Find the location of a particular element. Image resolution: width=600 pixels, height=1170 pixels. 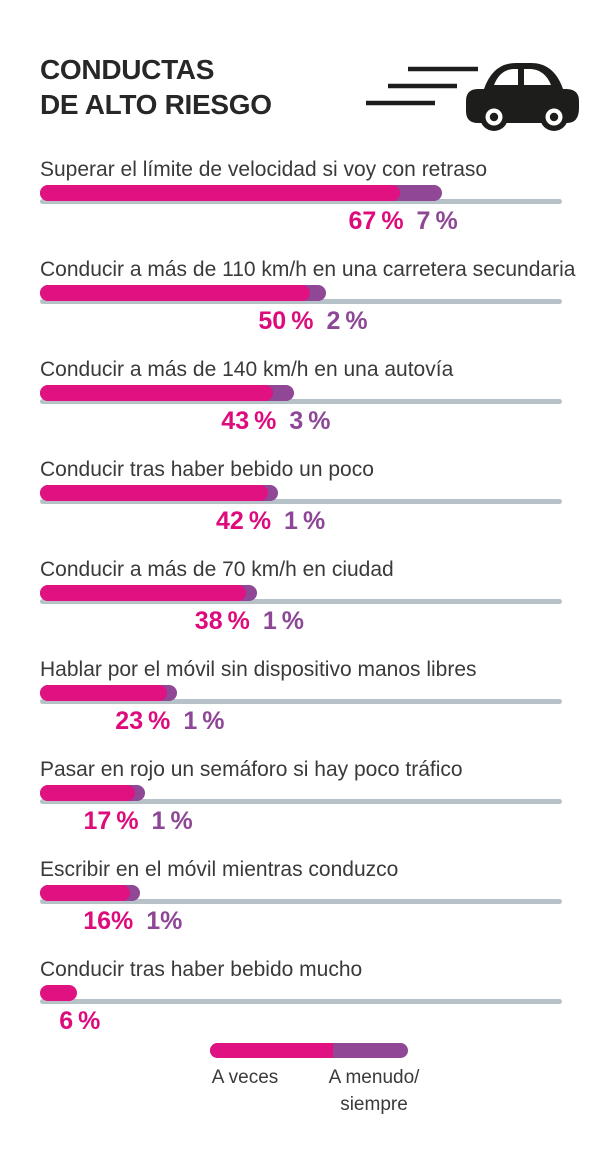

legend-label-often-line-1: A menudo/ is located at coordinates (374, 1077).